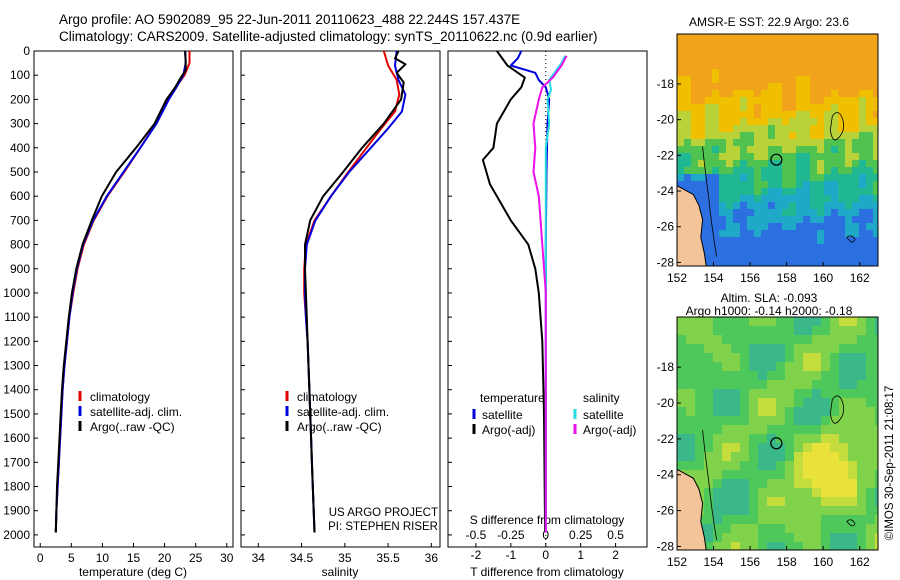 The width and height of the screenshot is (900, 580). What do you see at coordinates (677, 562) in the screenshot?
I see `map-x-tick-label: 152` at bounding box center [677, 562].